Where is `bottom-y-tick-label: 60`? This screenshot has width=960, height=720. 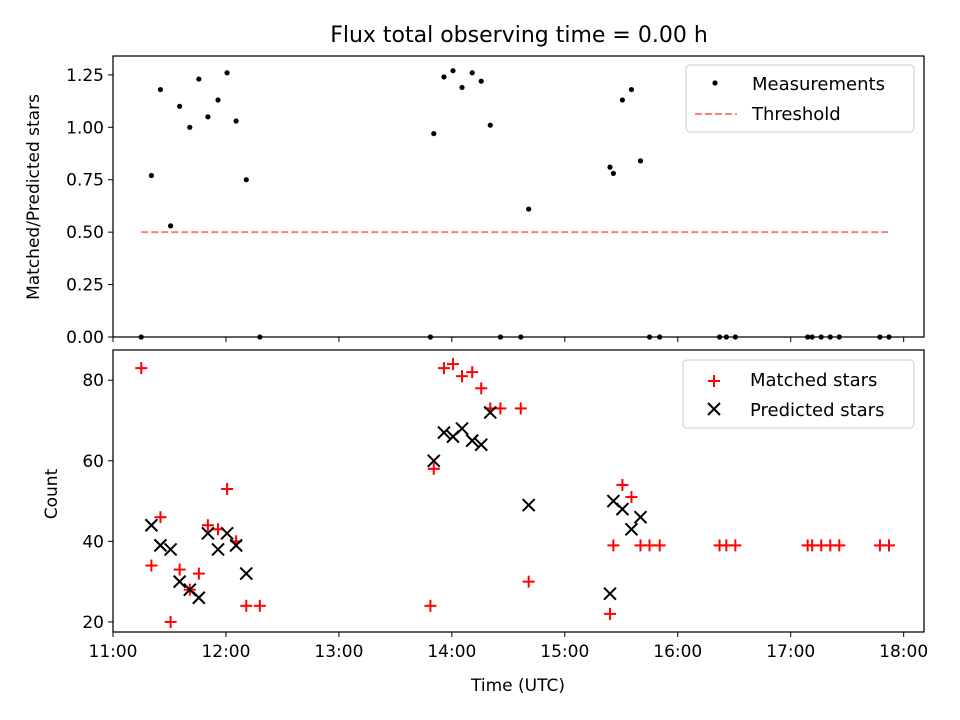
bottom-y-tick-label: 60 is located at coordinates (93, 462).